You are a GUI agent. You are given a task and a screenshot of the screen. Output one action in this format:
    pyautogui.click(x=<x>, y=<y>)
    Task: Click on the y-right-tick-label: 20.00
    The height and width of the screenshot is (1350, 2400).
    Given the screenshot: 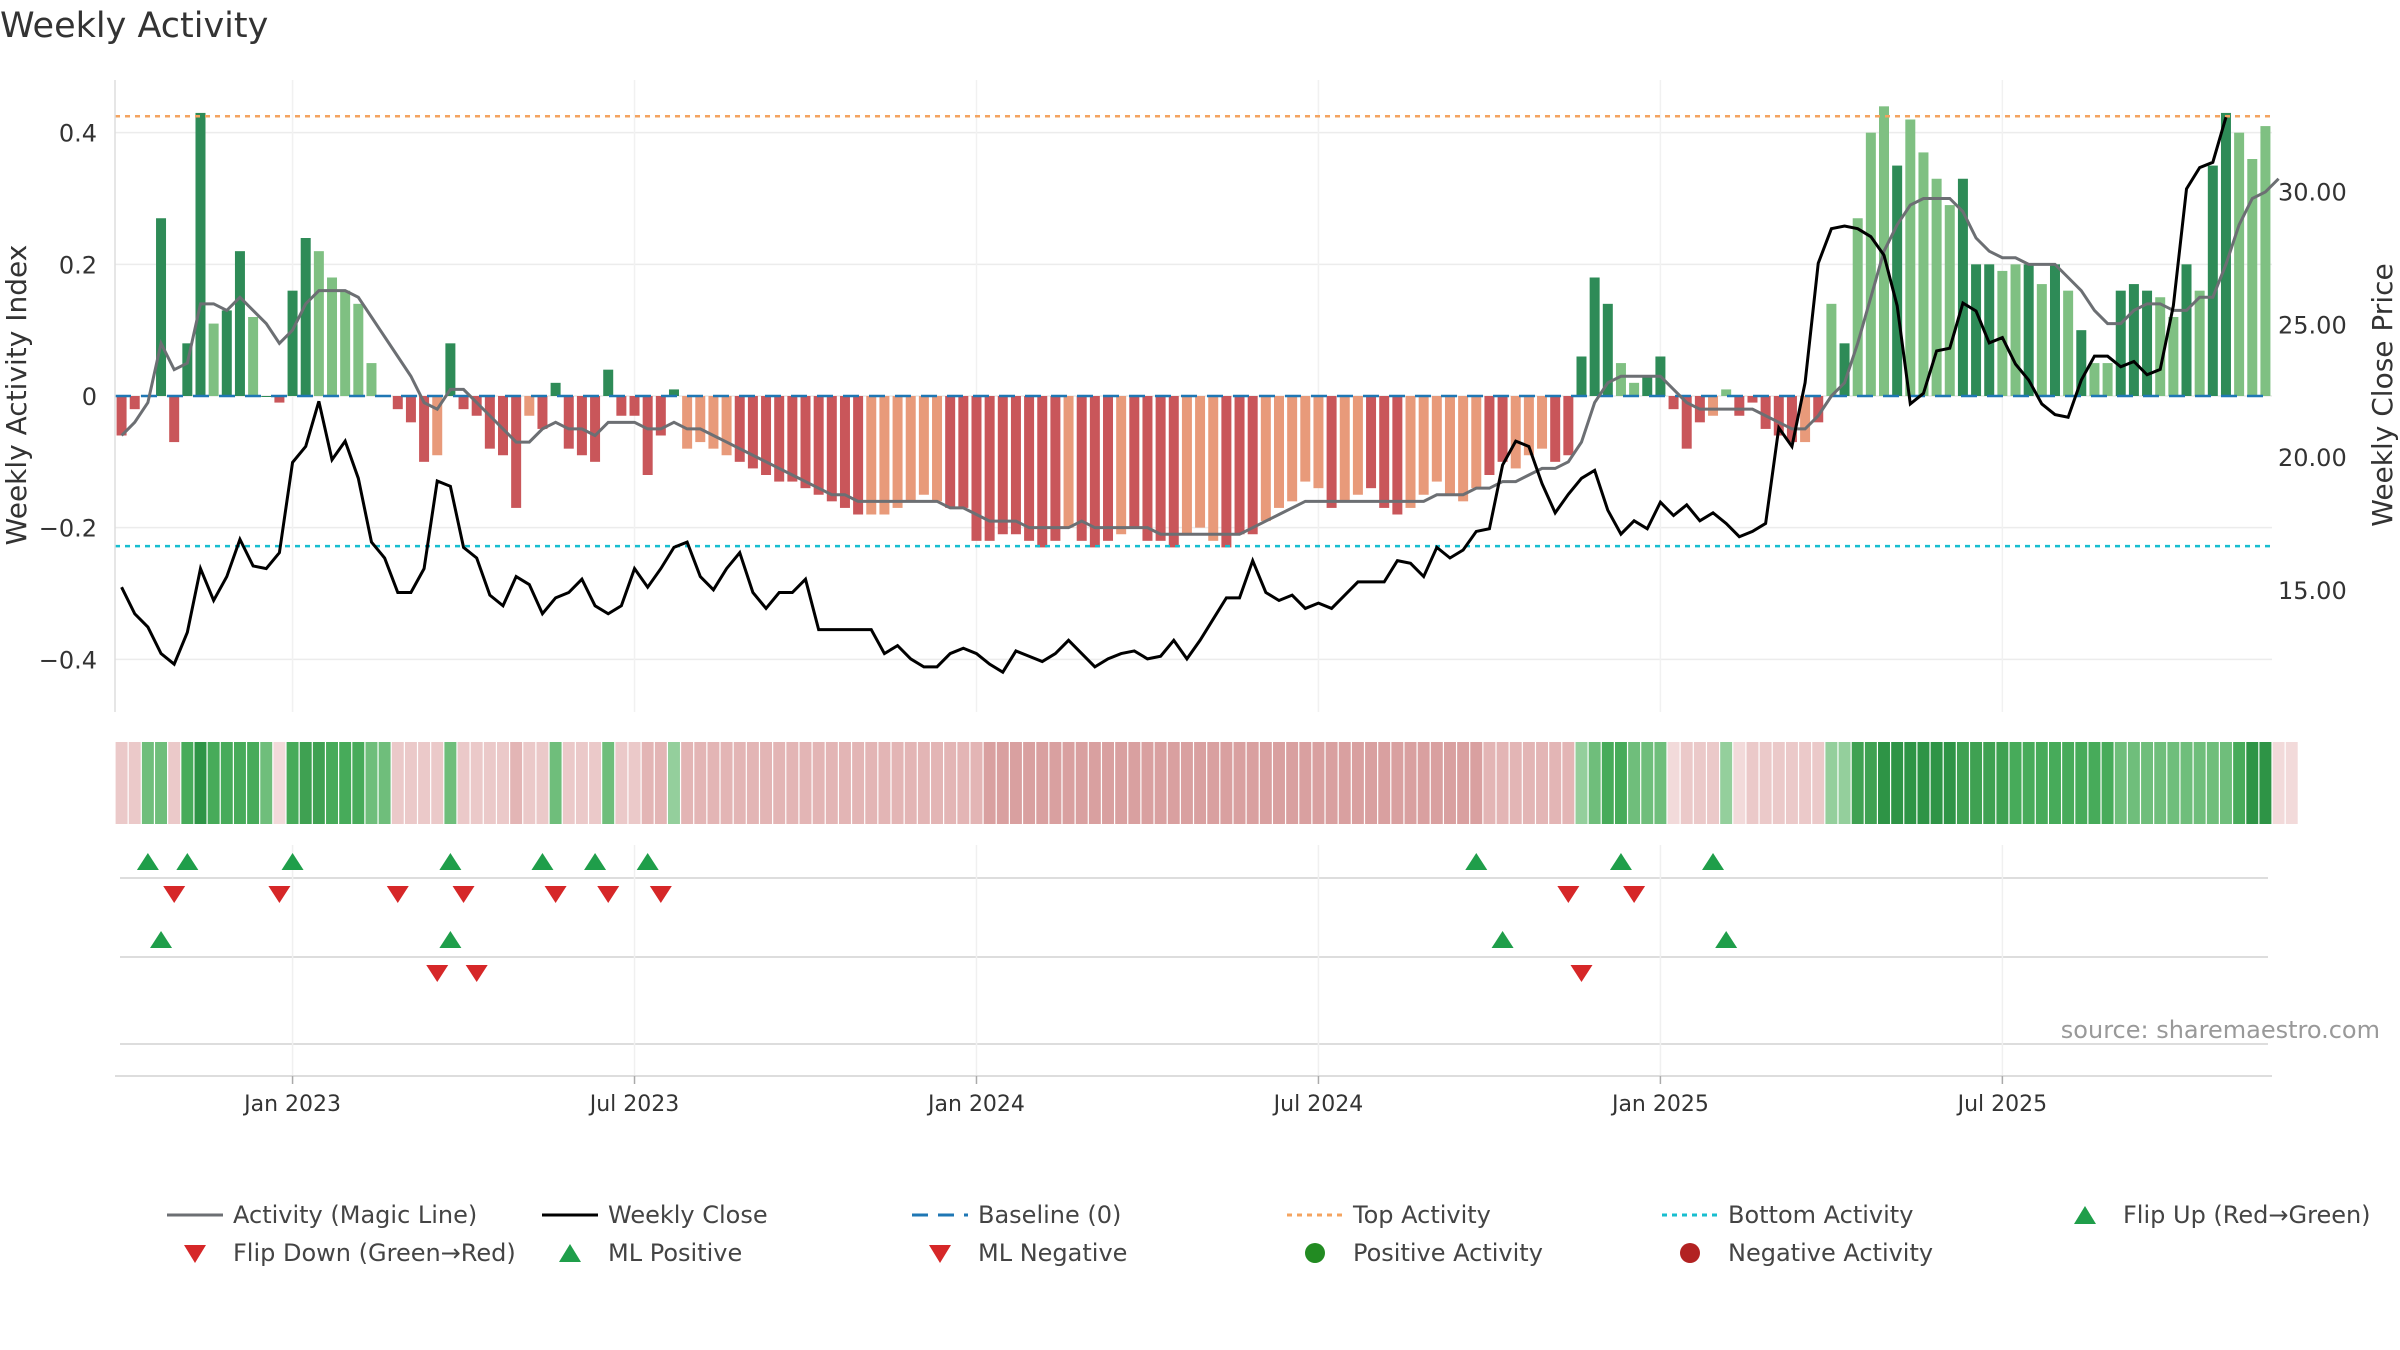 What is the action you would take?
    pyautogui.click(x=2312, y=458)
    